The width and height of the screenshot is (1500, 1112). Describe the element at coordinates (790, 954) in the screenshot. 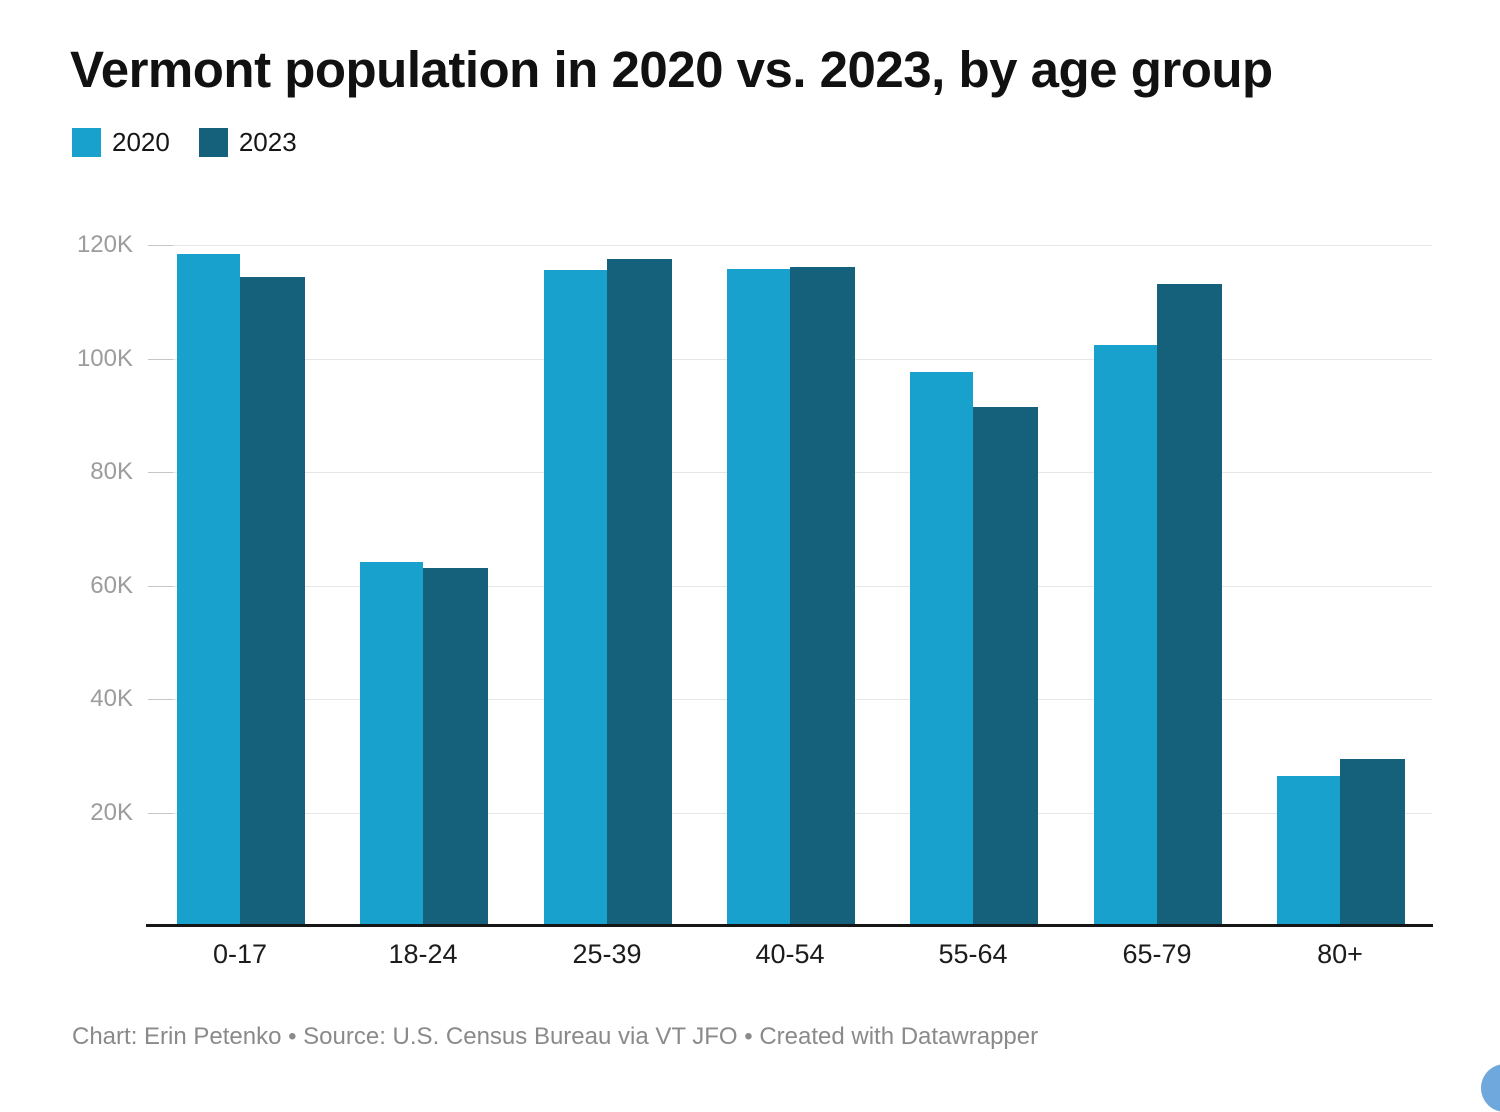

I see `x-axis-label-40-54: 40-54` at that location.